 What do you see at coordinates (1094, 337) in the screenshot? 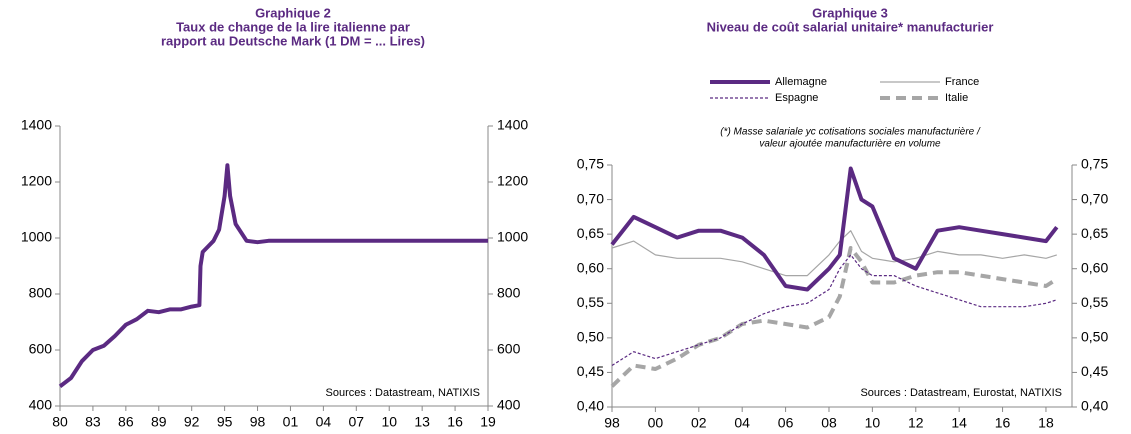
I see `y2-tick-label: 0,50` at bounding box center [1094, 337].